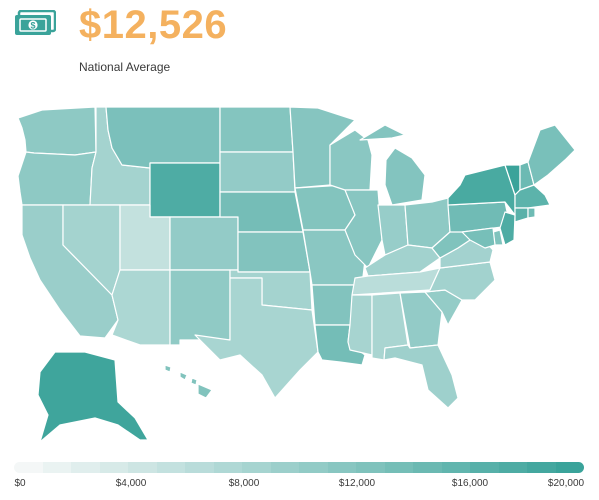 The height and width of the screenshot is (500, 599). I want to click on state-WY, so click(185, 190).